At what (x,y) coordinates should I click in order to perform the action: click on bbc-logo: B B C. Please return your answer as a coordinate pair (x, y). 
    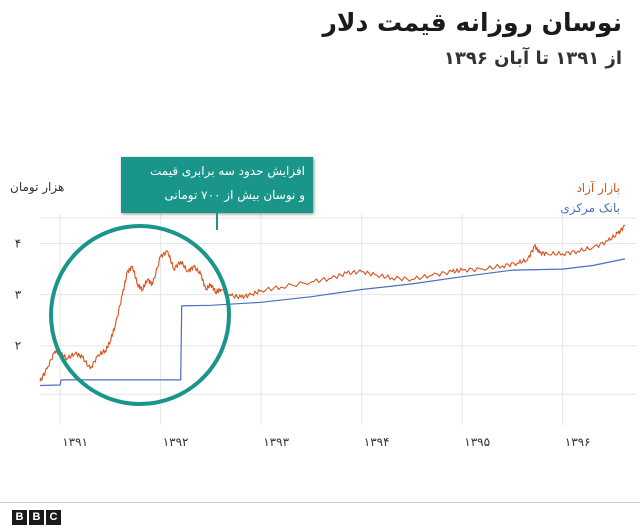
    Looking at the image, I should click on (36, 517).